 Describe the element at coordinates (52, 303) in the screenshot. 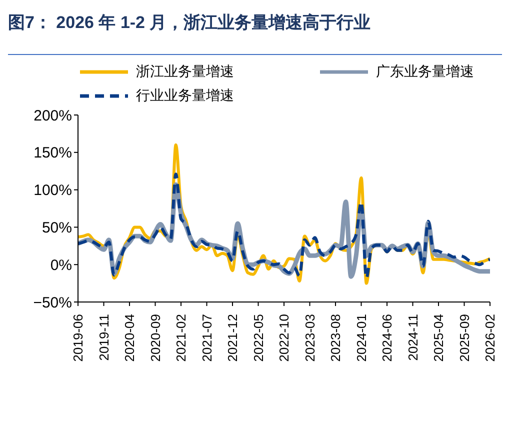

I see `y-tick-label: −50%` at that location.